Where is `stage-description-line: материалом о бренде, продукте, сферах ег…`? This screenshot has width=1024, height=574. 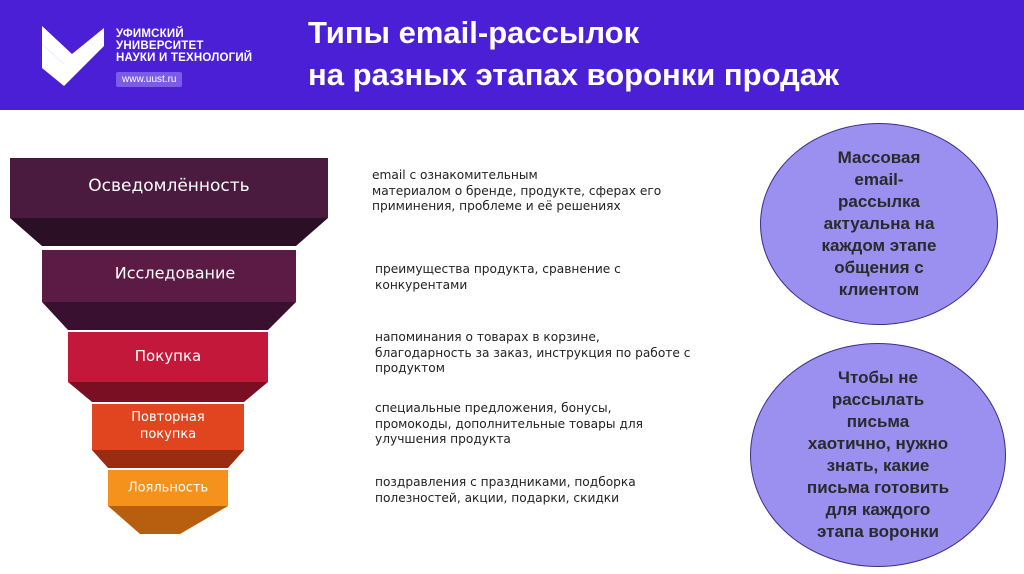
stage-description-line: материалом о бренде, продукте, сферах ег… is located at coordinates (517, 190).